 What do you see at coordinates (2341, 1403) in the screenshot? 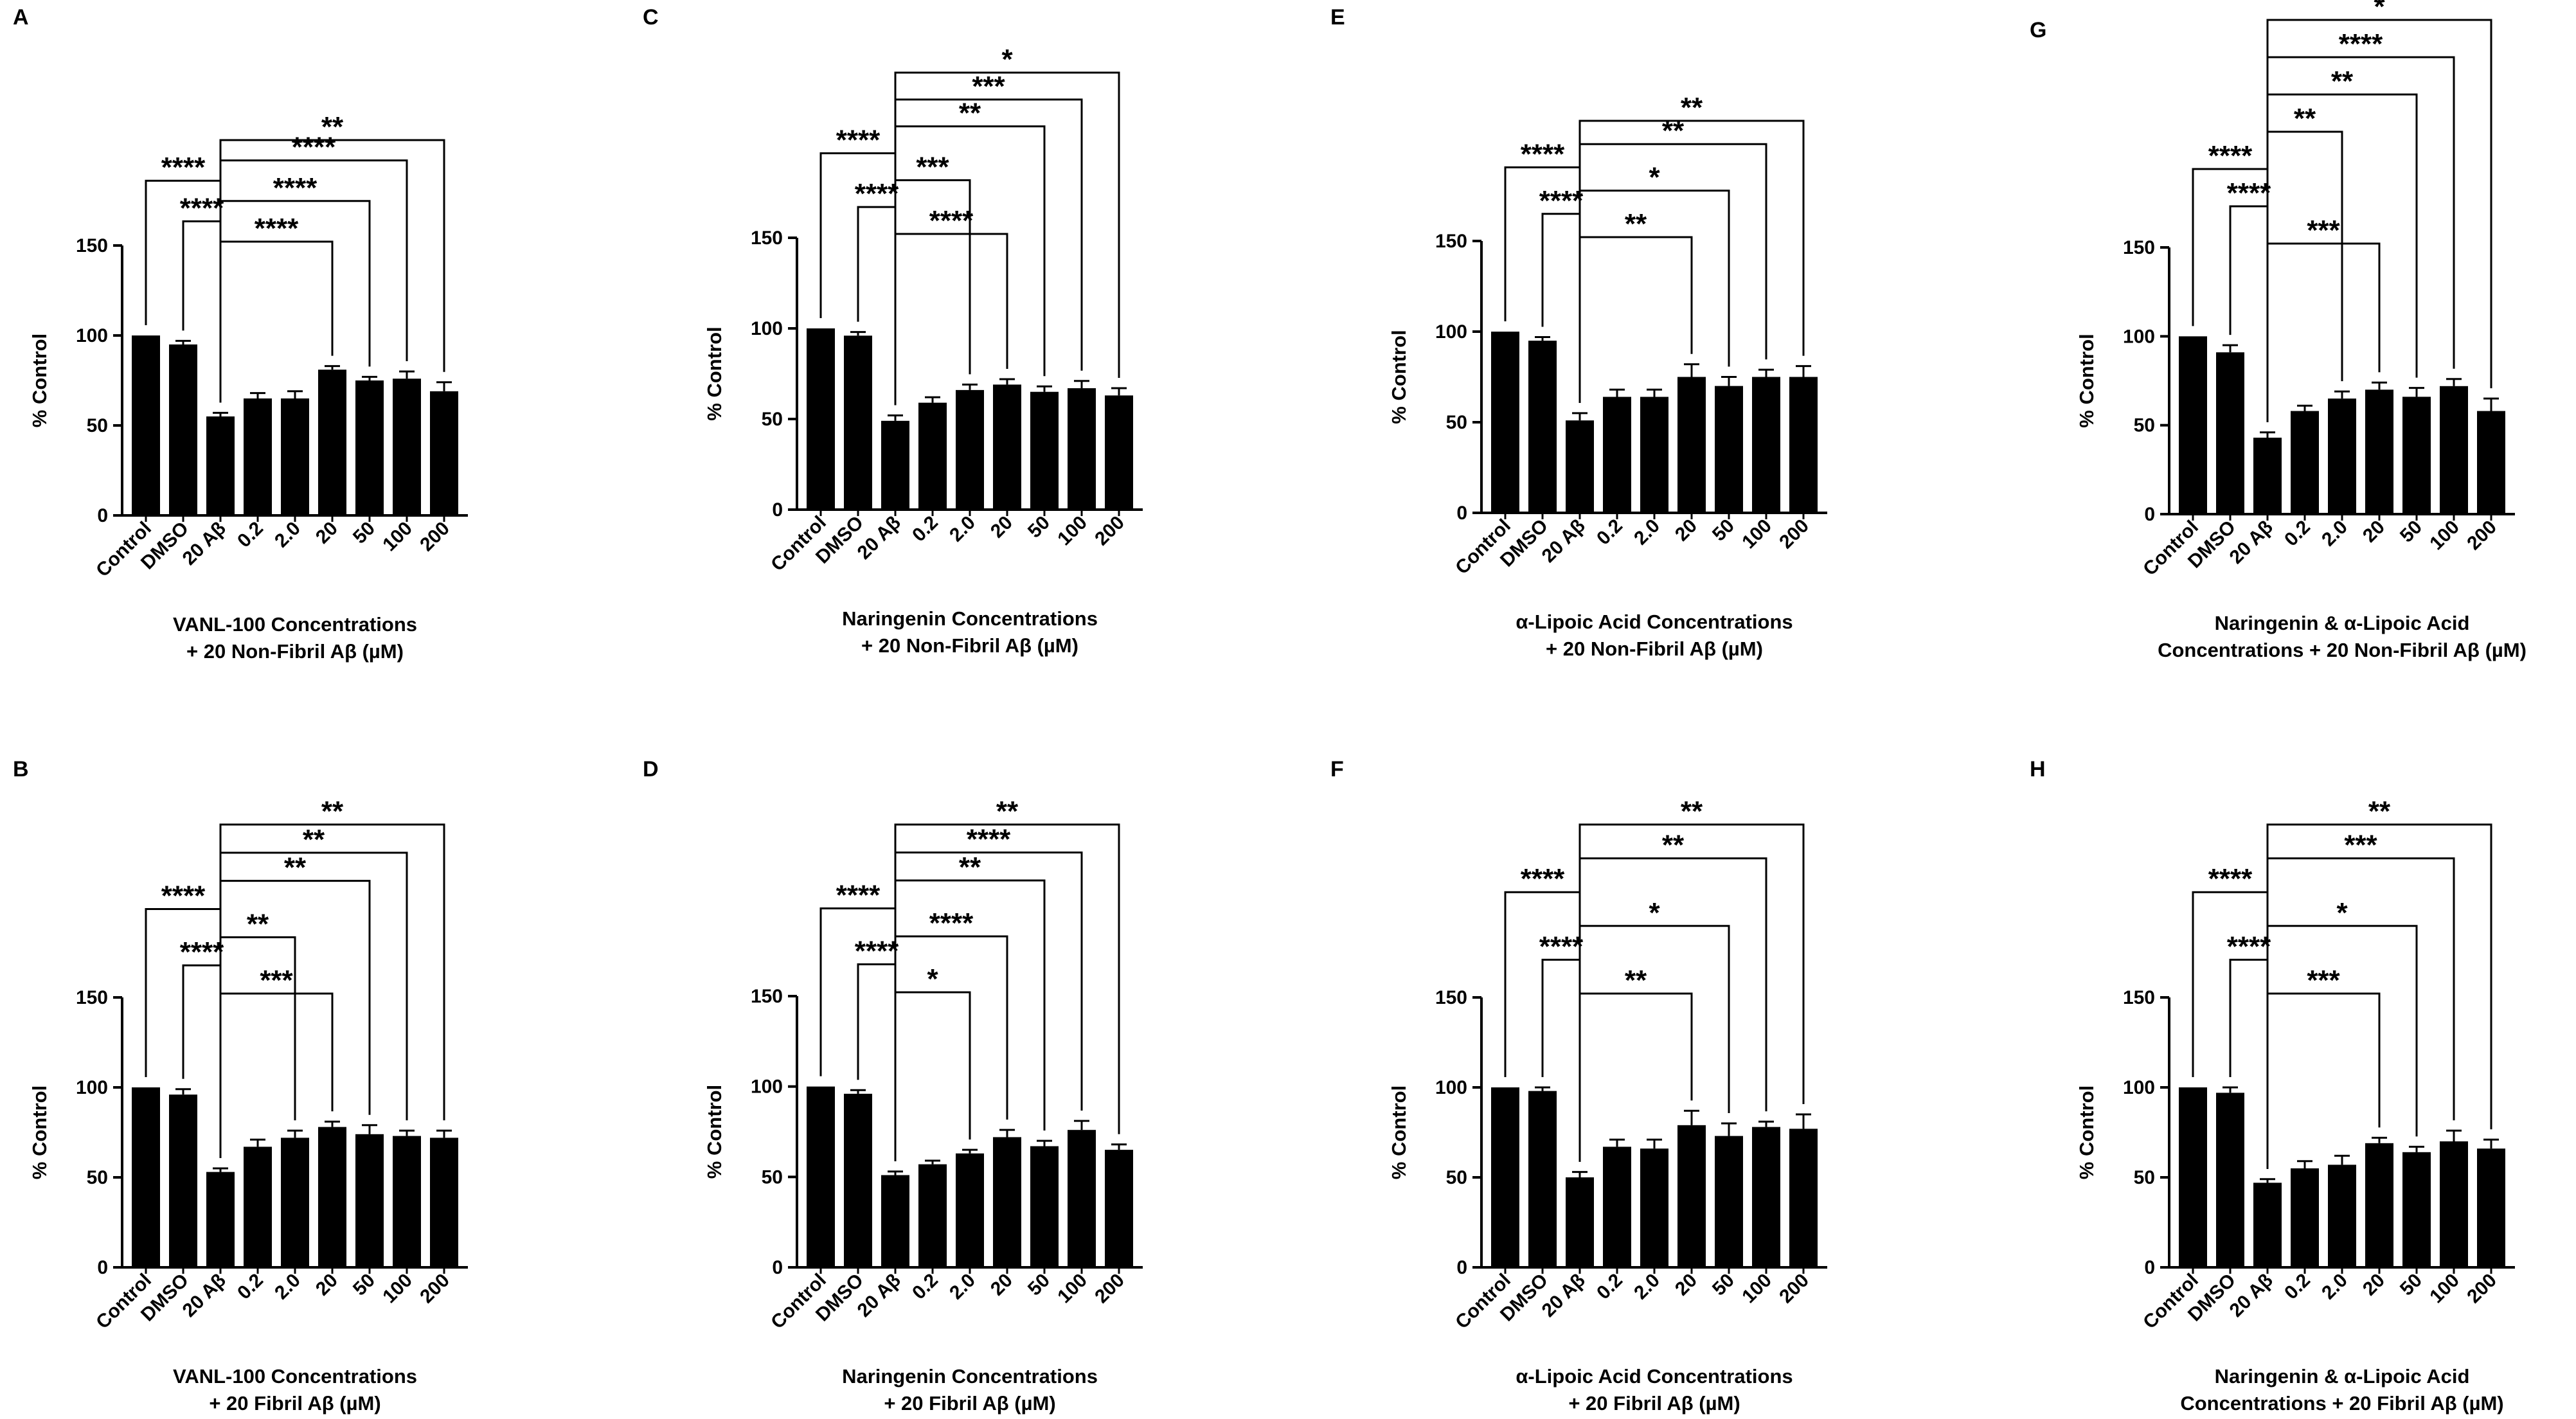
I see `x-axis-label: Concentrations + 20 Fibril Aβ (µM)` at bounding box center [2341, 1403].